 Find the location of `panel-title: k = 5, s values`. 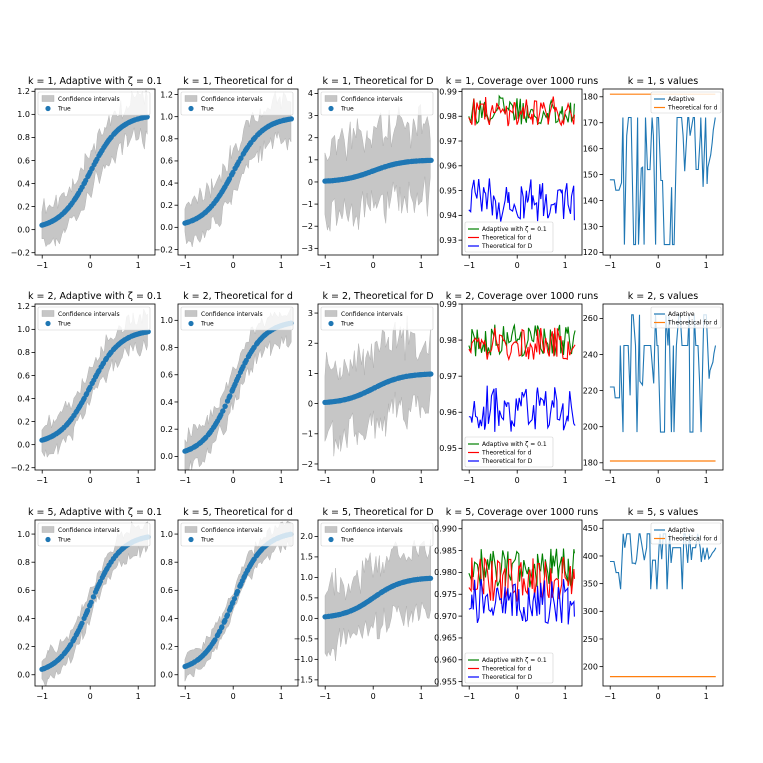

panel-title: k = 5, s values is located at coordinates (663, 512).